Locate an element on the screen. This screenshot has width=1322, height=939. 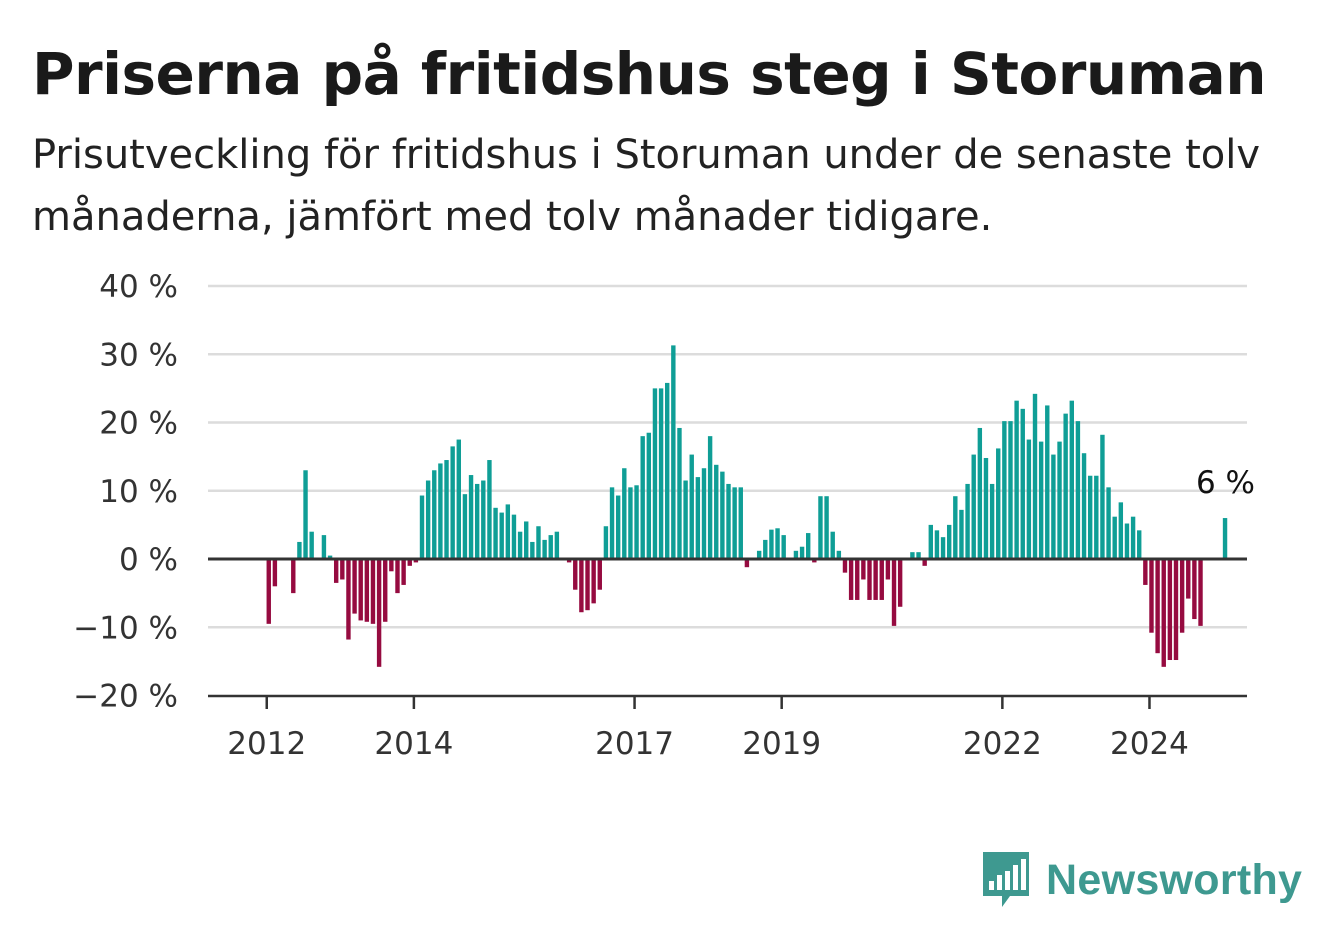
axes is located at coordinates (727, 633).